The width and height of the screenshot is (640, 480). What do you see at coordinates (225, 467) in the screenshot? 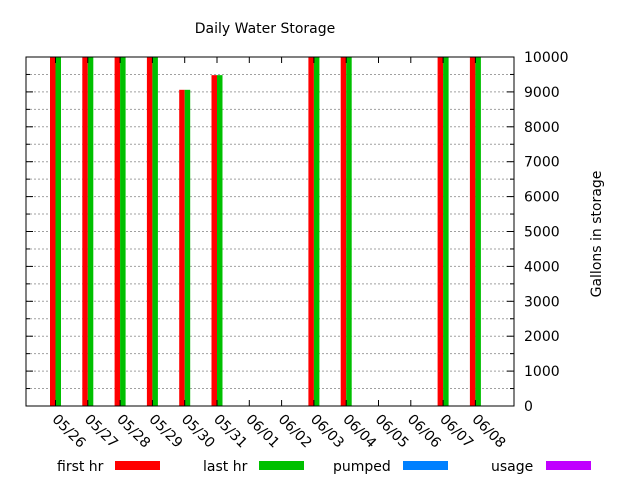
I see `legend-label: last hr` at bounding box center [225, 467].